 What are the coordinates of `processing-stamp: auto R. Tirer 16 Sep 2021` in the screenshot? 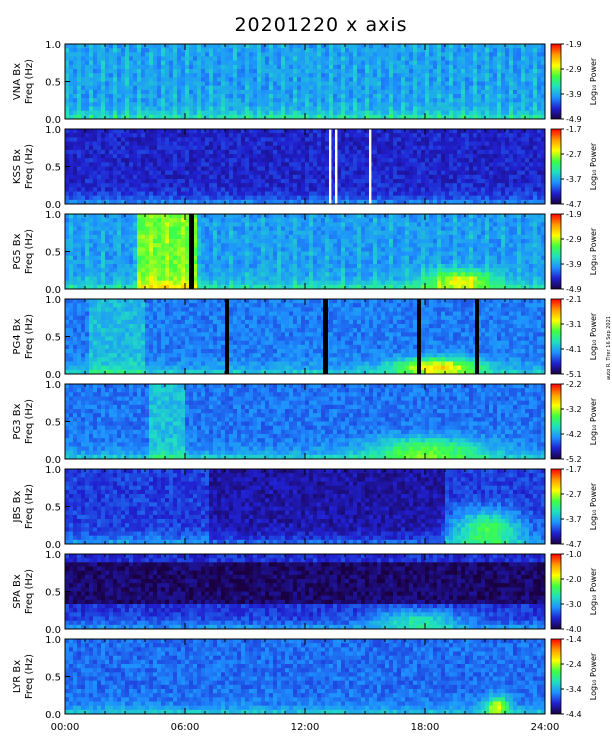 It's located at (609, 348).